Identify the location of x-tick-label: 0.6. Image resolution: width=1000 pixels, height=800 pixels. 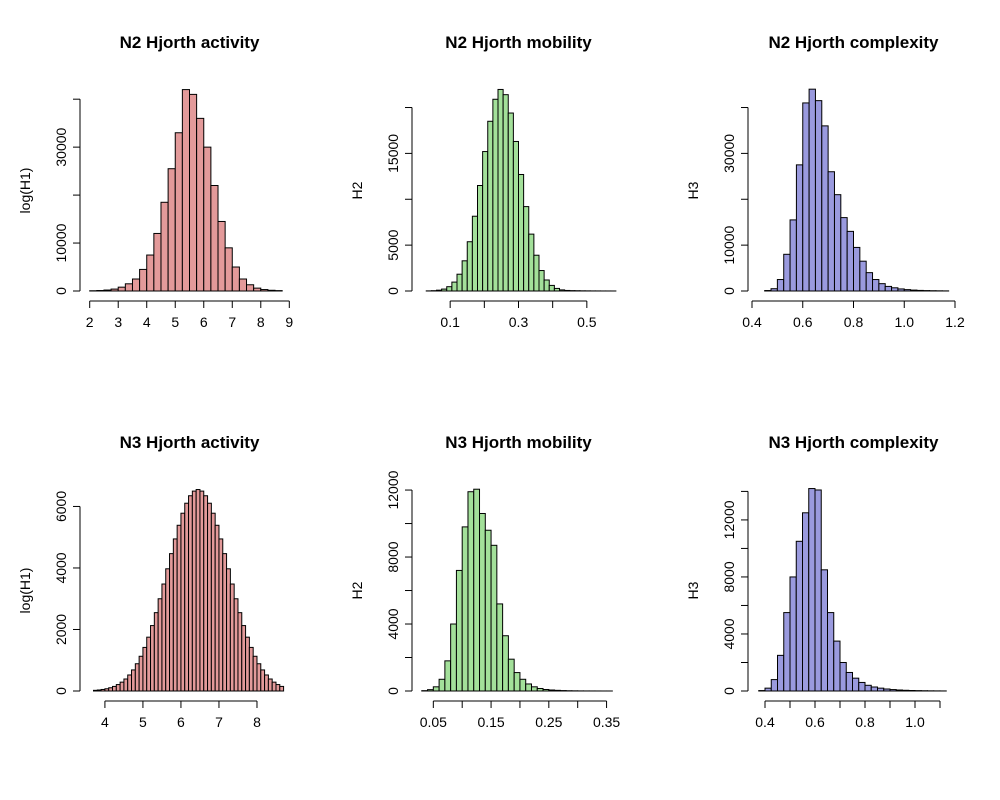
(803, 322).